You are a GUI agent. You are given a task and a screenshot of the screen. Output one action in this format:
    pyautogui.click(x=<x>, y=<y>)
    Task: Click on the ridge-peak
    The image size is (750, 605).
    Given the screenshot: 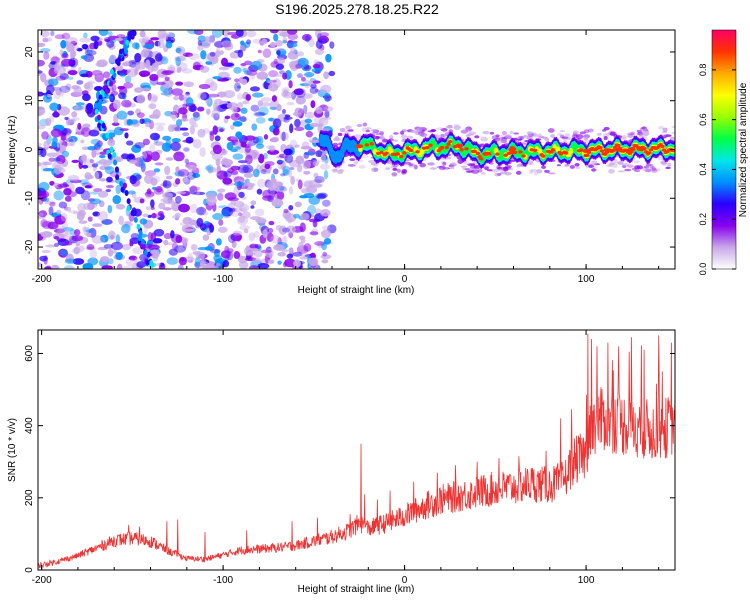 What is the action you would take?
    pyautogui.click(x=640, y=149)
    